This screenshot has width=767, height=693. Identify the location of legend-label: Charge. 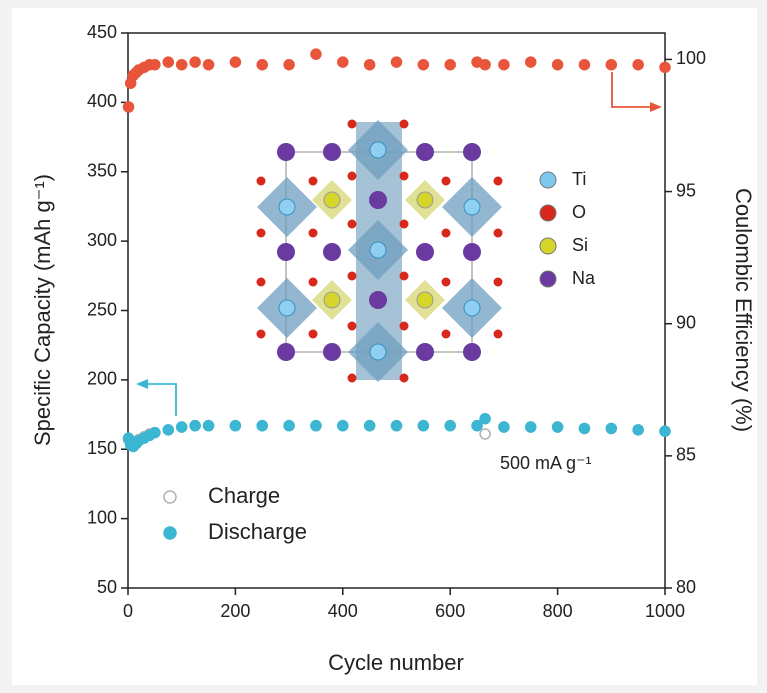
(244, 495).